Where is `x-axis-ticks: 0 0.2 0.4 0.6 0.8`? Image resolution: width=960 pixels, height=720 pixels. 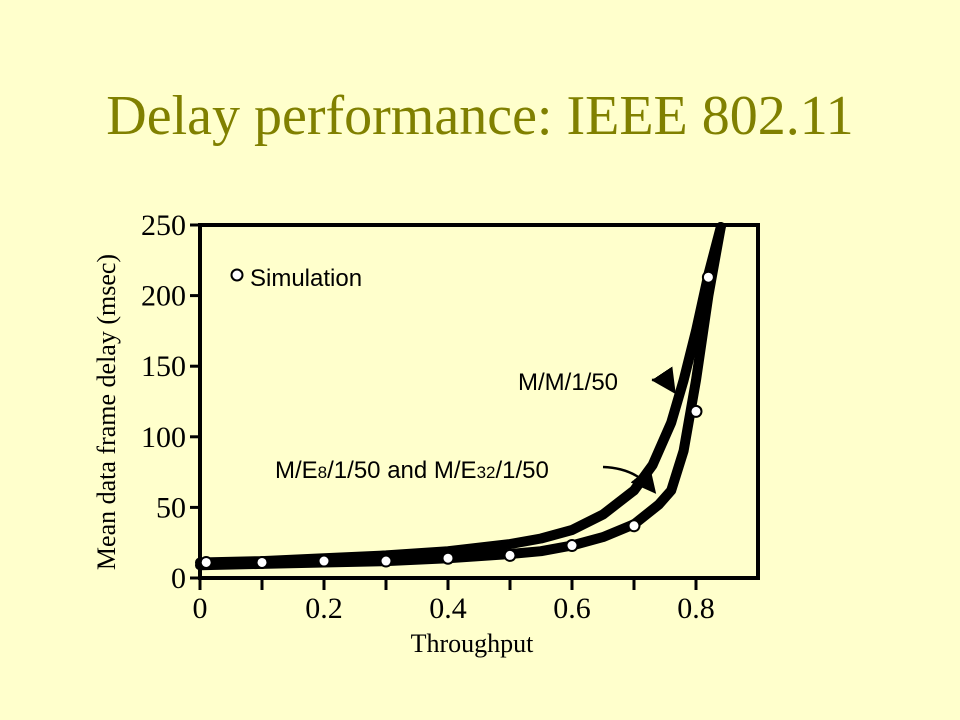 x-axis-ticks: 0 0.2 0.4 0.6 0.8 is located at coordinates (454, 601).